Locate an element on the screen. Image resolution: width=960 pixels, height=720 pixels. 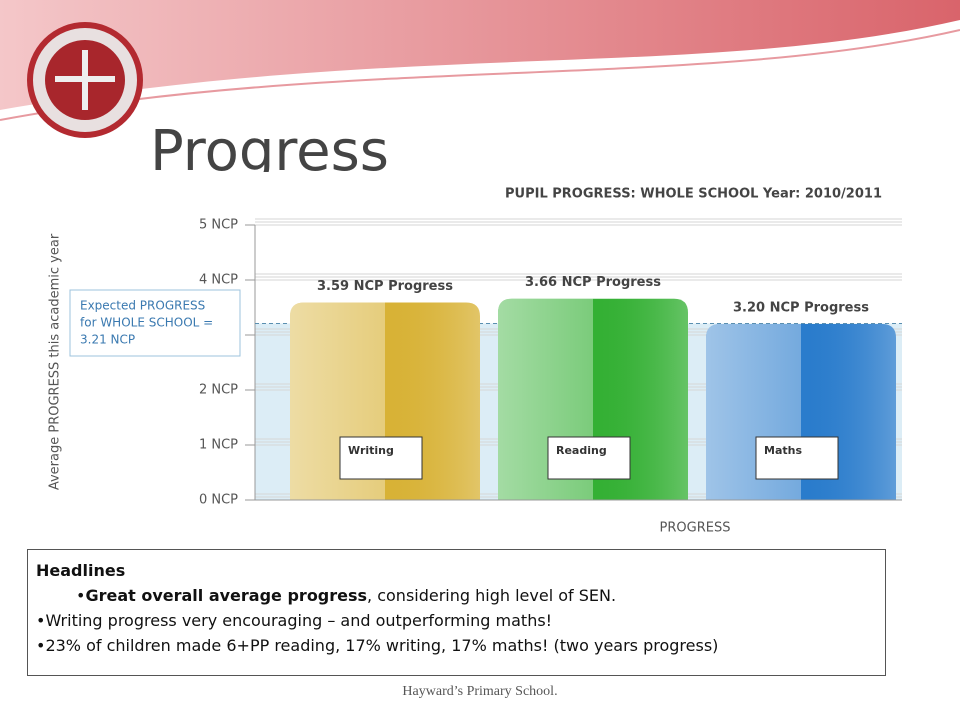
y-tick-label: 5 NCP is located at coordinates (218, 225).